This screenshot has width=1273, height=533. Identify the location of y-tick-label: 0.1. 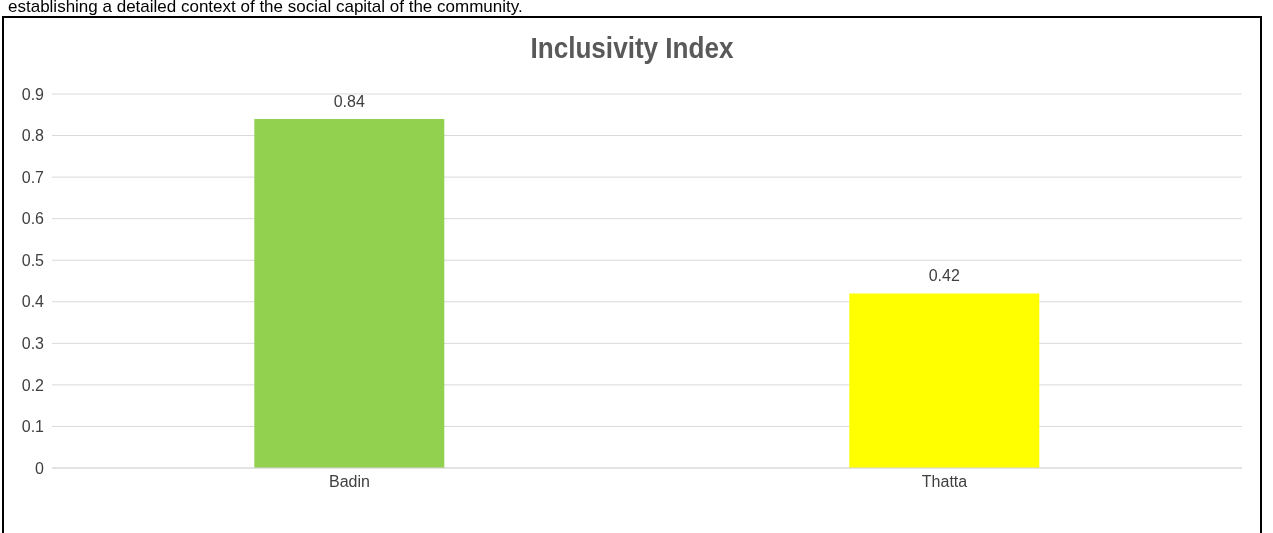
(33, 427).